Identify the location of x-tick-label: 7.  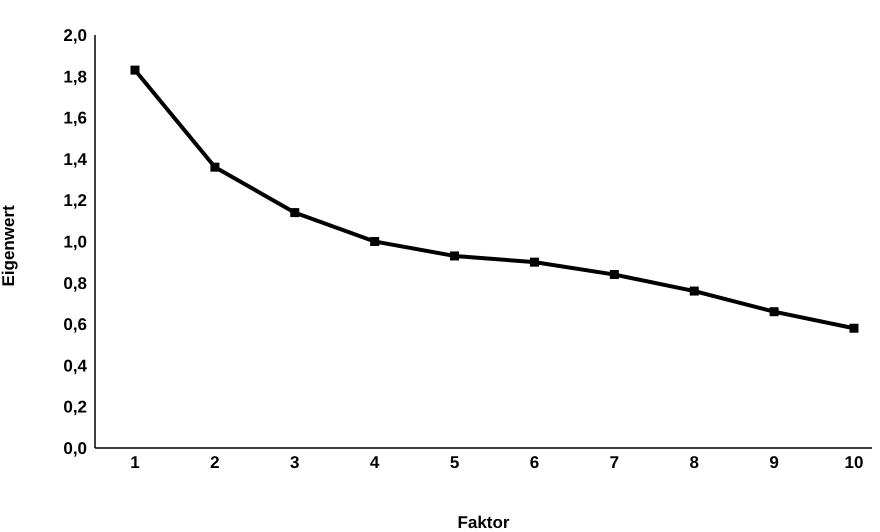
(615, 462).